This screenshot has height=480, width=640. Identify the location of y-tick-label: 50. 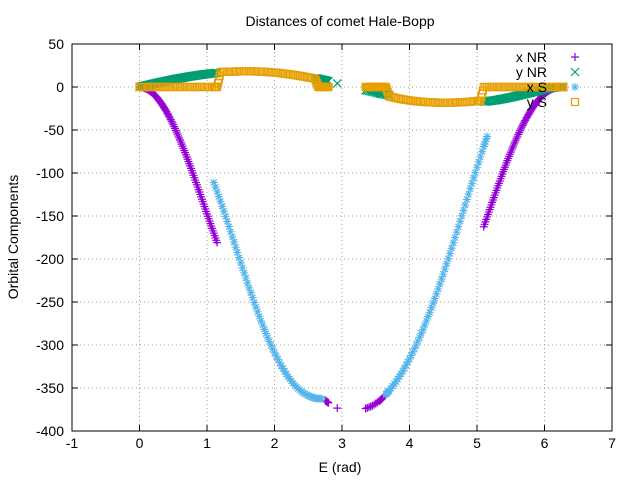
(56, 44).